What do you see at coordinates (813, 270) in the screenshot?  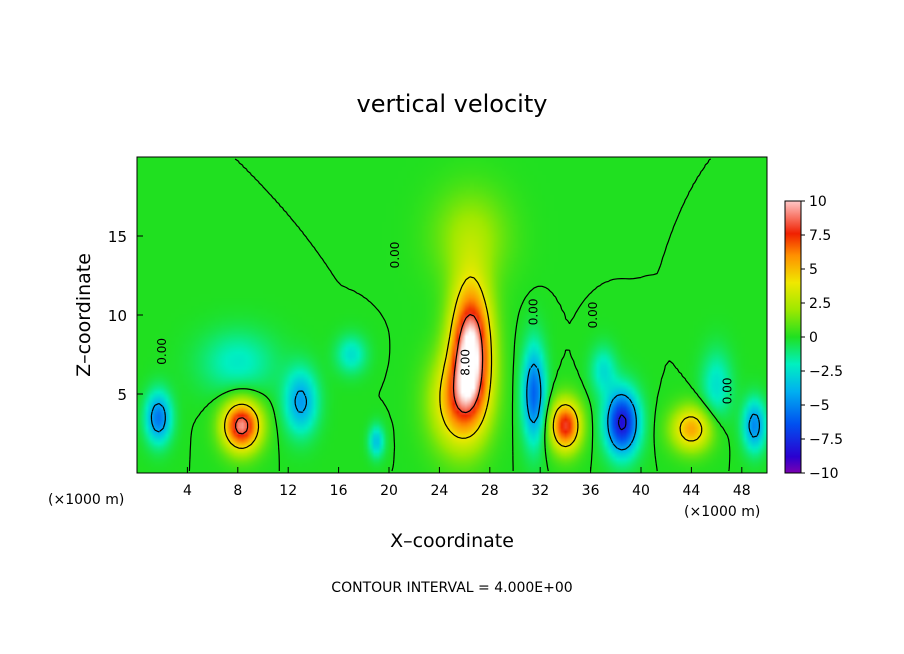 I see `colorbar-tick-label: 5` at bounding box center [813, 270].